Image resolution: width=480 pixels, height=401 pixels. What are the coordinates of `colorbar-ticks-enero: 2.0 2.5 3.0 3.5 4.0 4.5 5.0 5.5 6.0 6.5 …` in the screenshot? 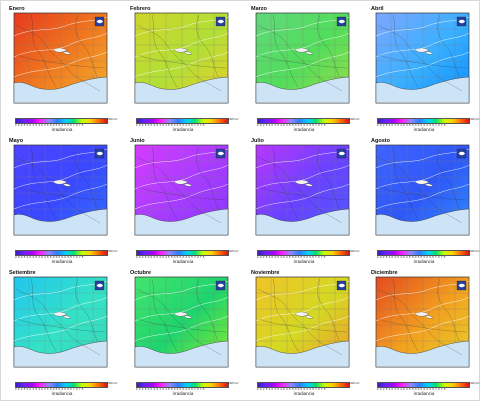 It's located at (49, 125).